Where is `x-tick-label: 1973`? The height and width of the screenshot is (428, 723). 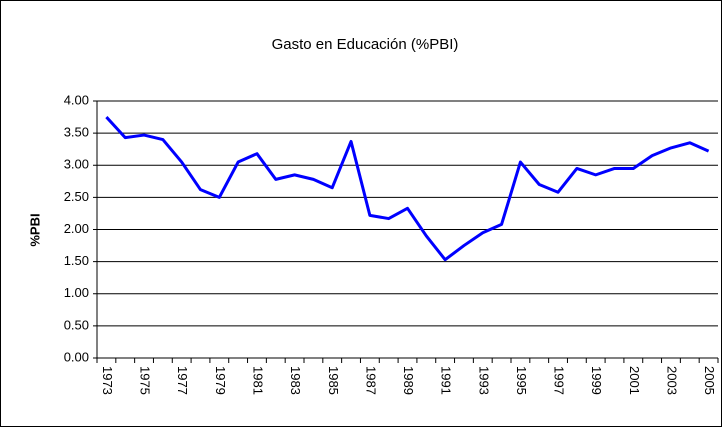 x-tick-label: 1973 is located at coordinates (107, 380).